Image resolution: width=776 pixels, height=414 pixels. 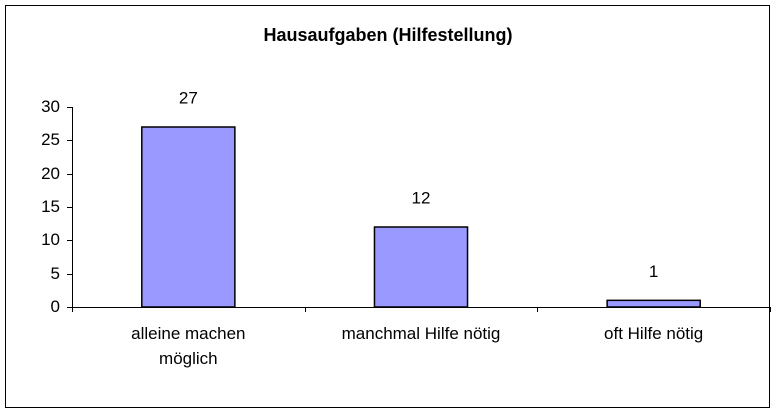 I want to click on y-tick-label: 25, so click(x=50, y=139).